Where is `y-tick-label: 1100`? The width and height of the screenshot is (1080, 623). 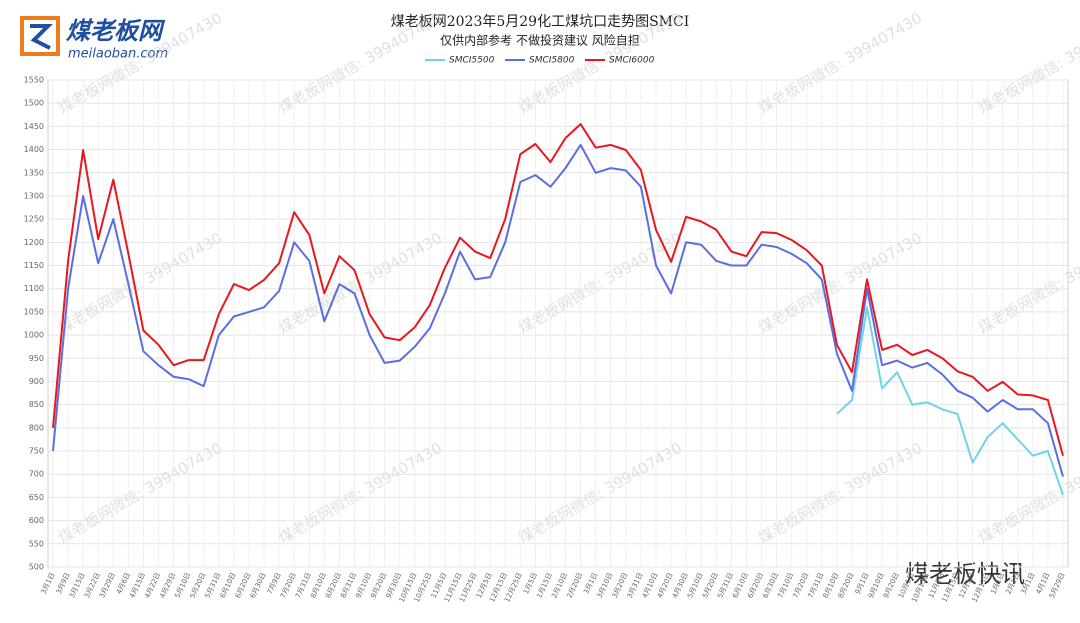
y-tick-label: 1100 is located at coordinates (34, 288).